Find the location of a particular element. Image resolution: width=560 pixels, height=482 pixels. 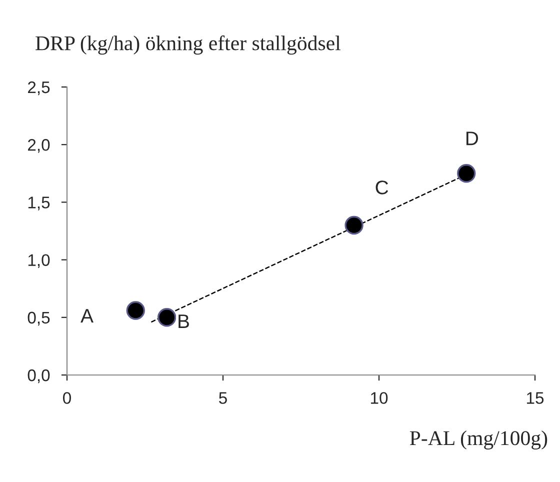

x-axis-title: P-AL (mg/100g) is located at coordinates (479, 440).